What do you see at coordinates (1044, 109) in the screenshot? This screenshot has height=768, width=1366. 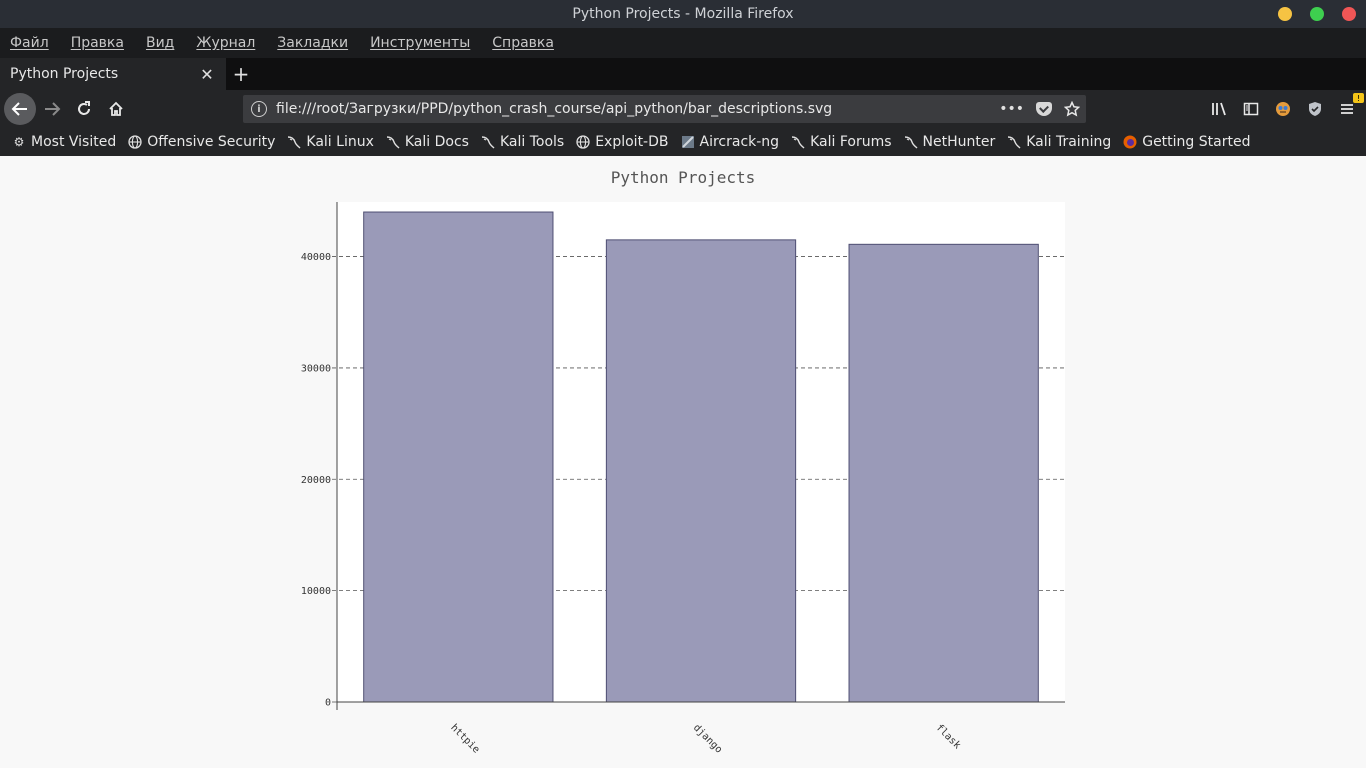 I see `pocket-icon` at bounding box center [1044, 109].